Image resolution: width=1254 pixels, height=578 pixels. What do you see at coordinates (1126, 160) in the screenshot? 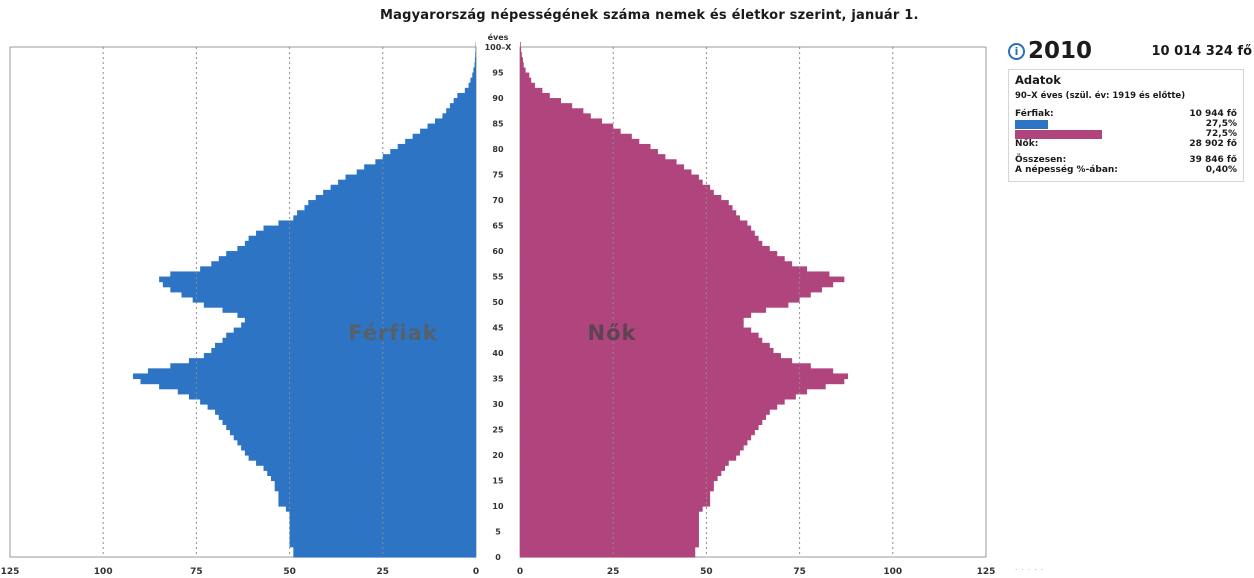
I see `sum-row: Összesen: 39 846 fő` at bounding box center [1126, 160].